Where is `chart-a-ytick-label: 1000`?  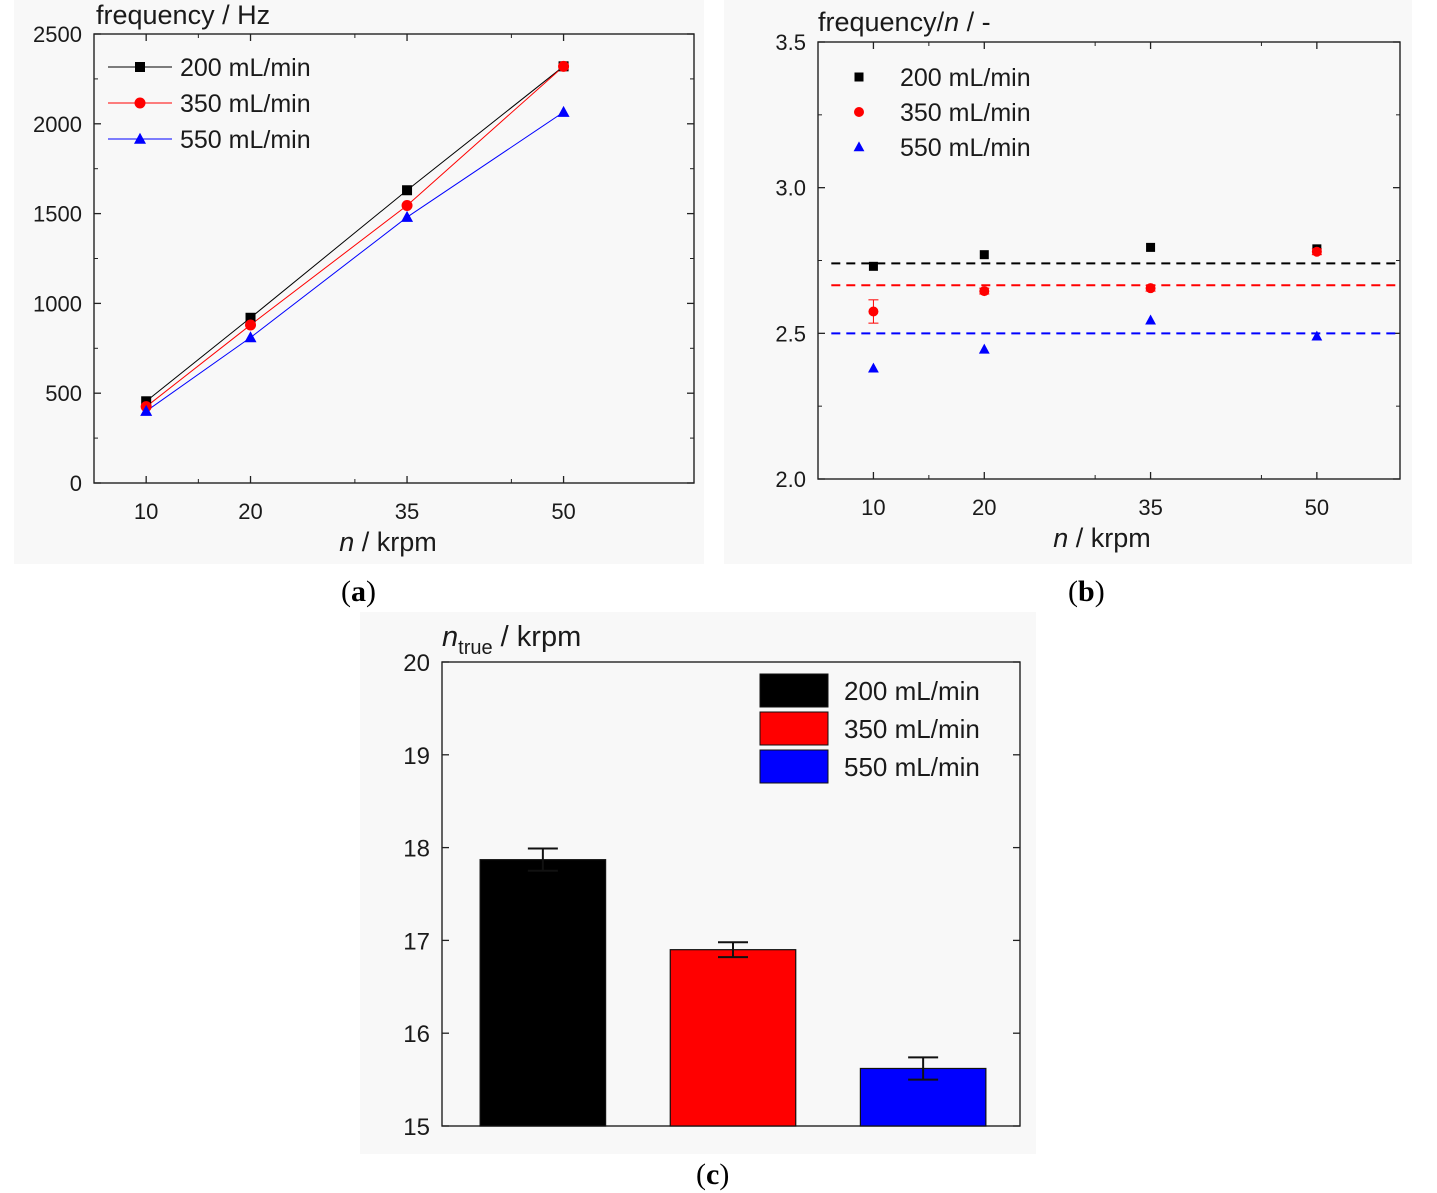 chart-a-ytick-label: 1000 is located at coordinates (57, 303).